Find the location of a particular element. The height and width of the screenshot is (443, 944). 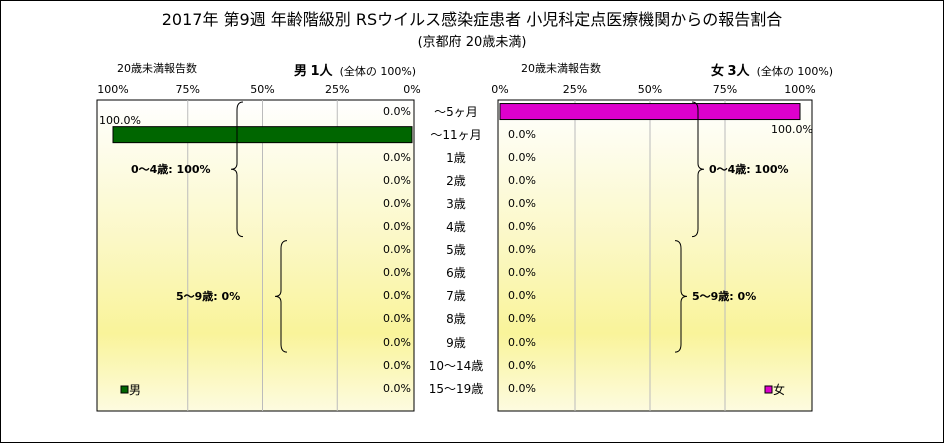

female-x-tick-label: 25% is located at coordinates (575, 89).